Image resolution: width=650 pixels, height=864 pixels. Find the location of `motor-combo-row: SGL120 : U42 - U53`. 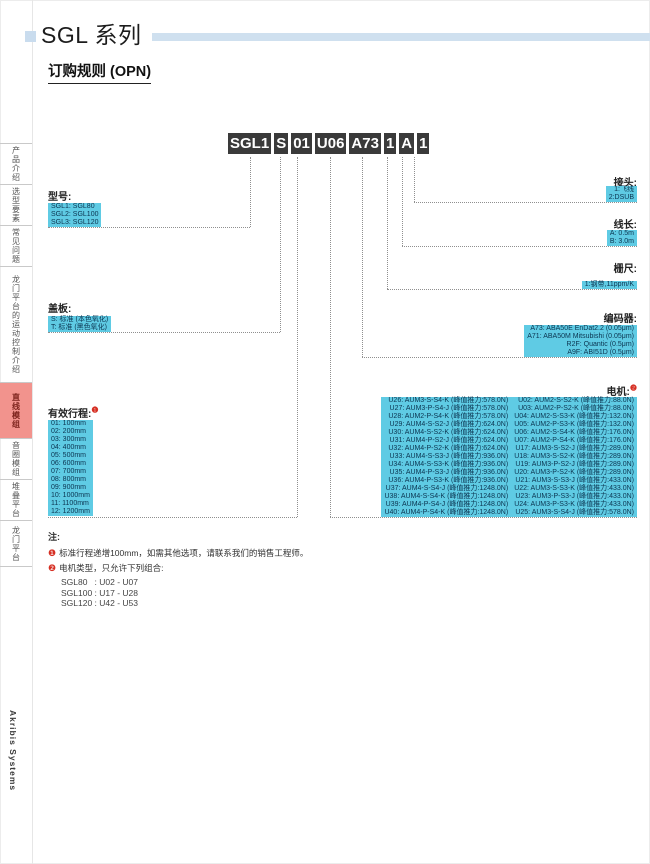

motor-combo-row: SGL120 : U42 - U53 is located at coordinates (100, 603).